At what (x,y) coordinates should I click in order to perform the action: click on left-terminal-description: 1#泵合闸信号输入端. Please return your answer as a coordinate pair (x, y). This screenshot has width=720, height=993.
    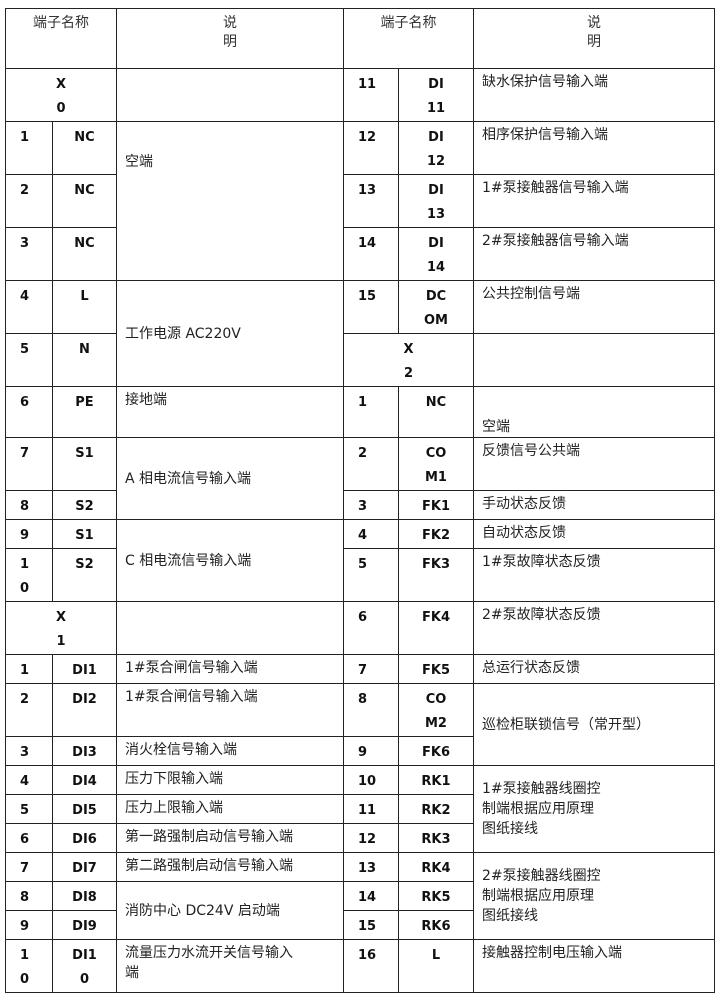
    Looking at the image, I should click on (230, 669).